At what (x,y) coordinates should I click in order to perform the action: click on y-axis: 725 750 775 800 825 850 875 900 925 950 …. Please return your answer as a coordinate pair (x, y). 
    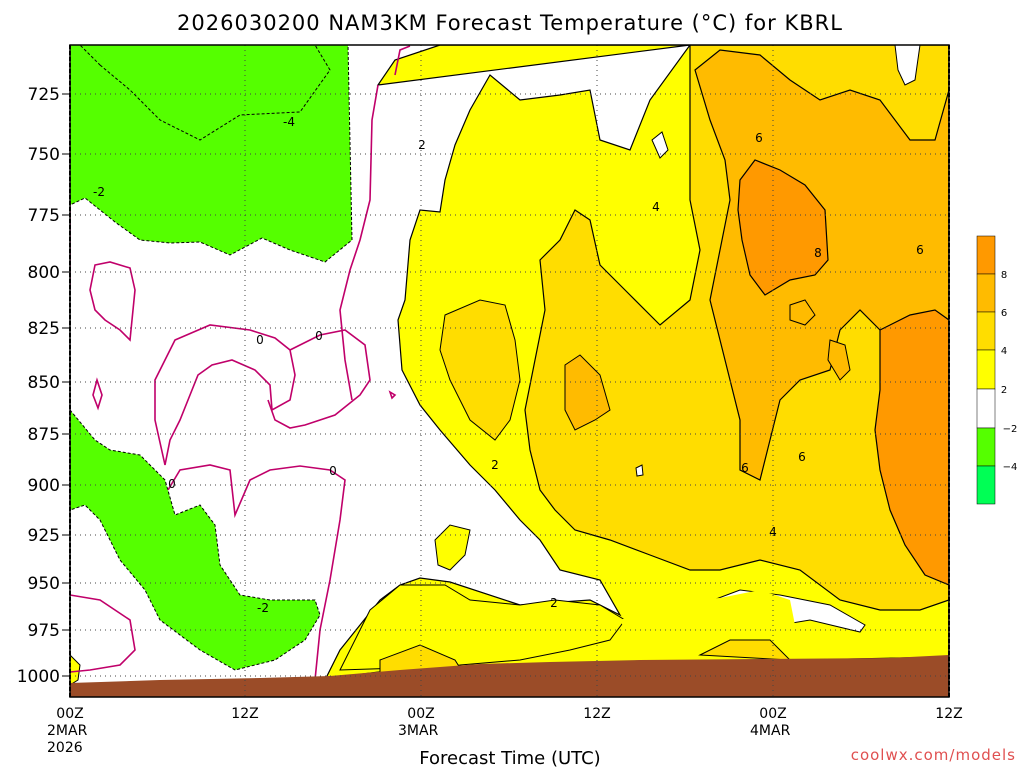
    Looking at the image, I should click on (38, 386).